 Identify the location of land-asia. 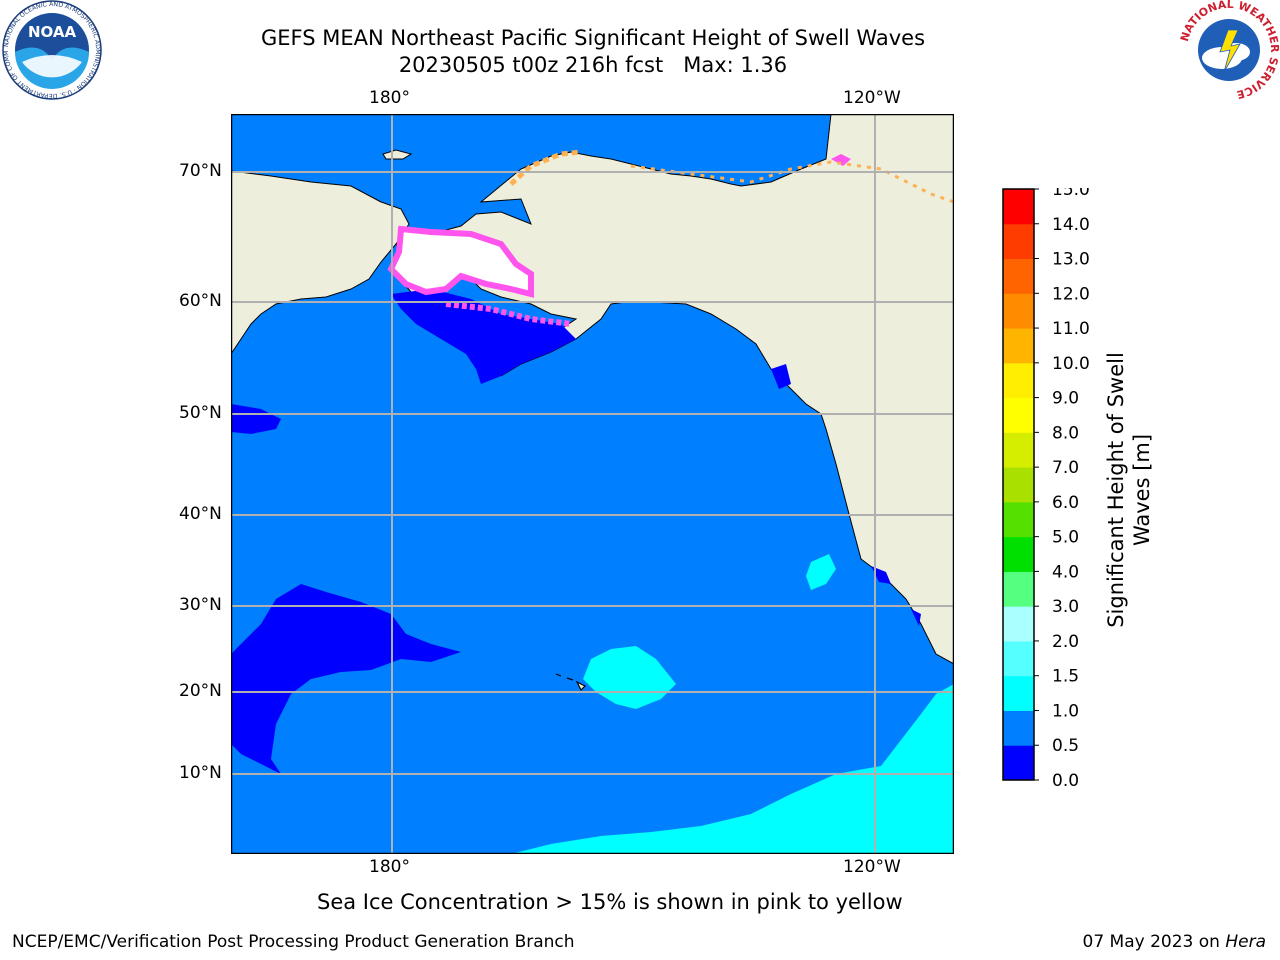
(320, 262).